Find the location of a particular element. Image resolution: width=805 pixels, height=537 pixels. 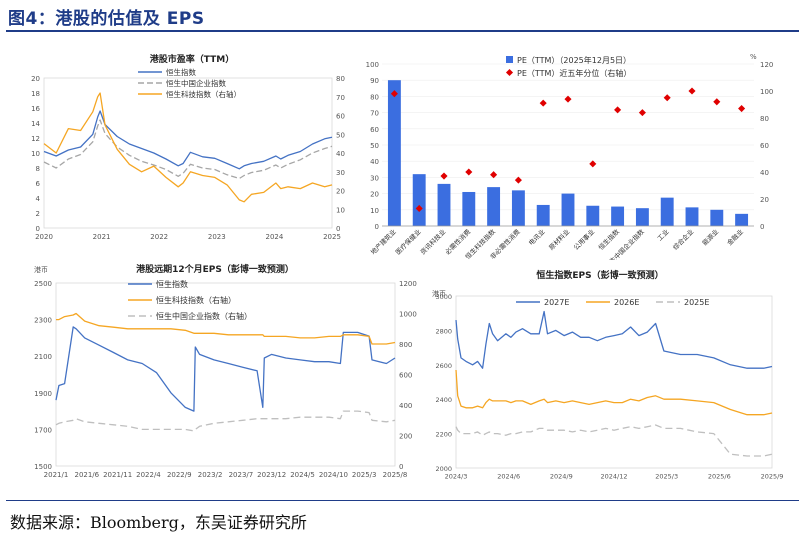

x-tick-label: 2020 is located at coordinates (44, 237).